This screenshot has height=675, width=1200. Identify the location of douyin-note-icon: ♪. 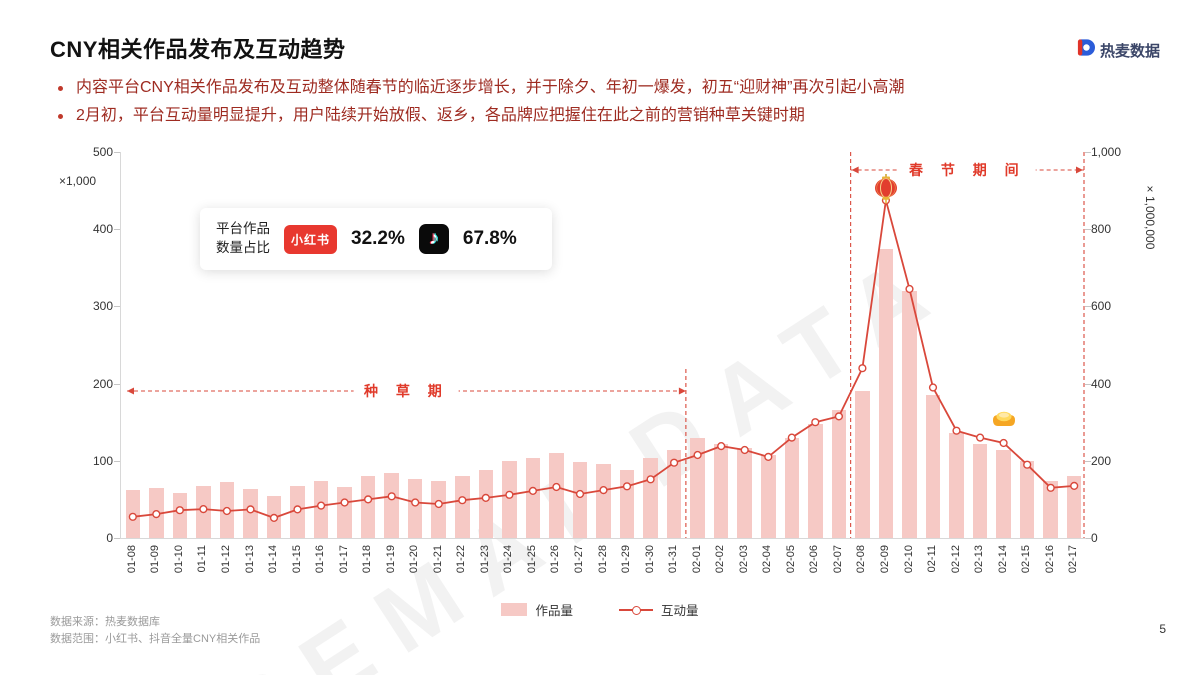
(434, 238).